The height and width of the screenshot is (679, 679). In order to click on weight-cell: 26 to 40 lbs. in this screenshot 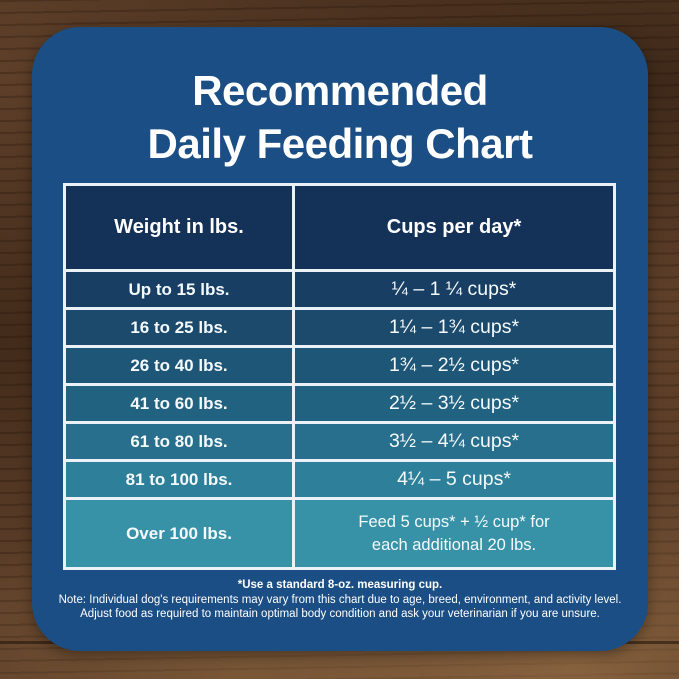, I will do `click(179, 365)`.